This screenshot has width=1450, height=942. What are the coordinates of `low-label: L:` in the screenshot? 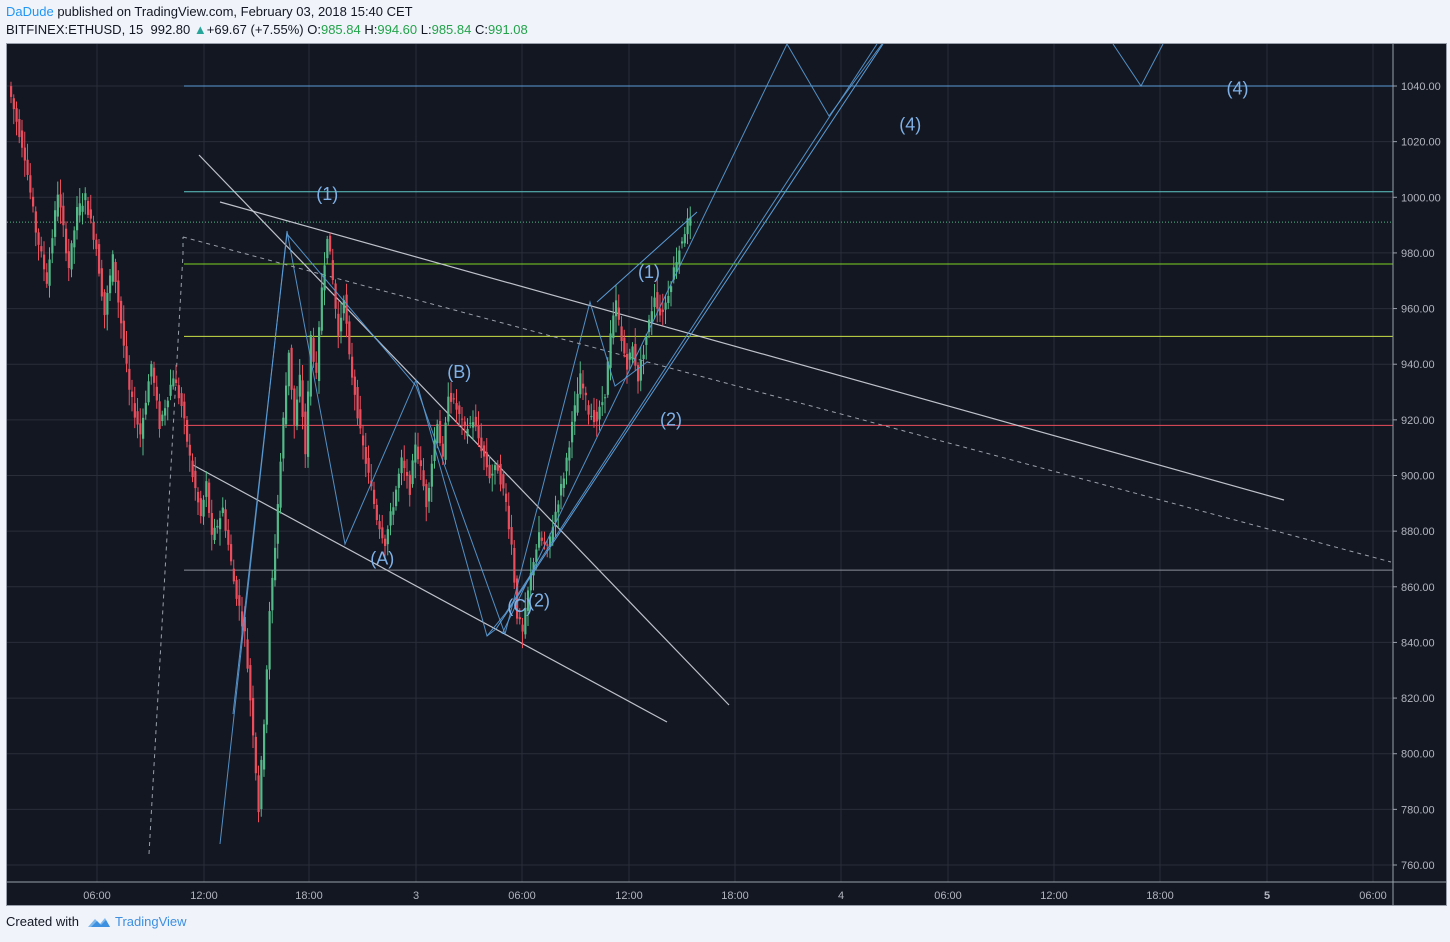 It's located at (426, 29).